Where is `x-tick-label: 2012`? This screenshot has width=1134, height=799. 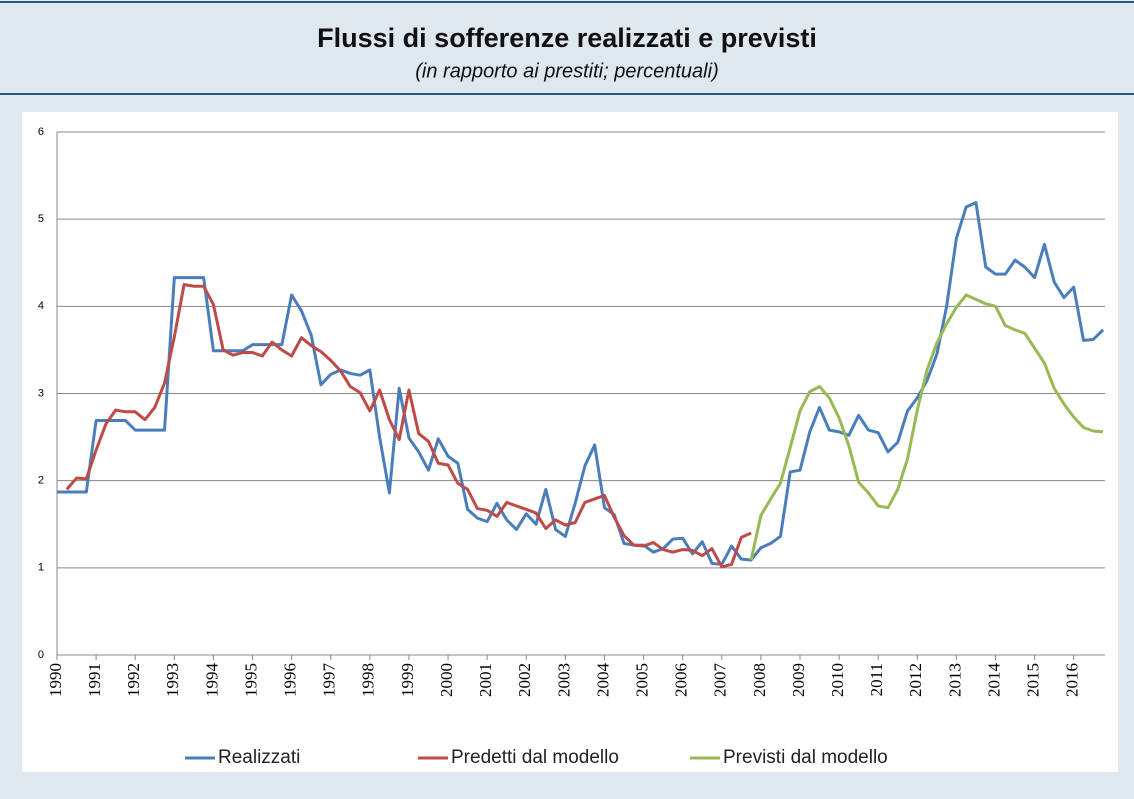 x-tick-label: 2012 is located at coordinates (915, 680).